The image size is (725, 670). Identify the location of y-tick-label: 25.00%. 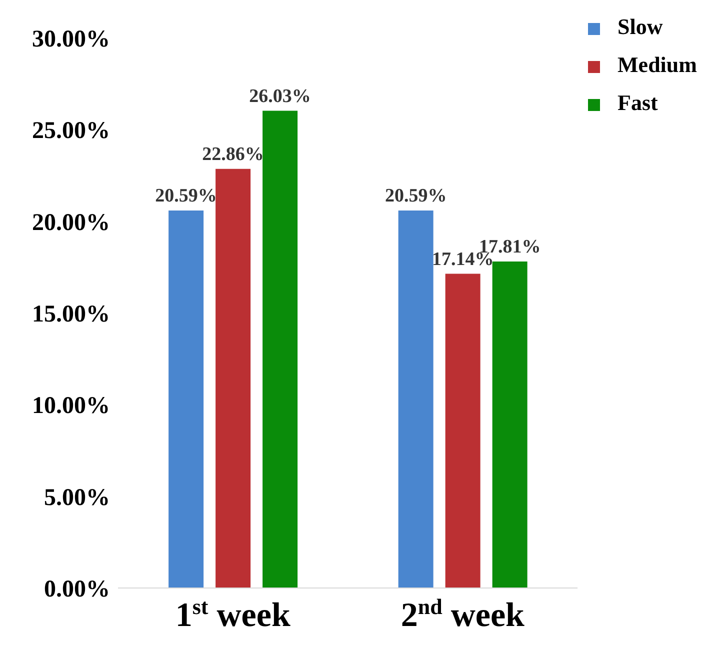
(71, 131).